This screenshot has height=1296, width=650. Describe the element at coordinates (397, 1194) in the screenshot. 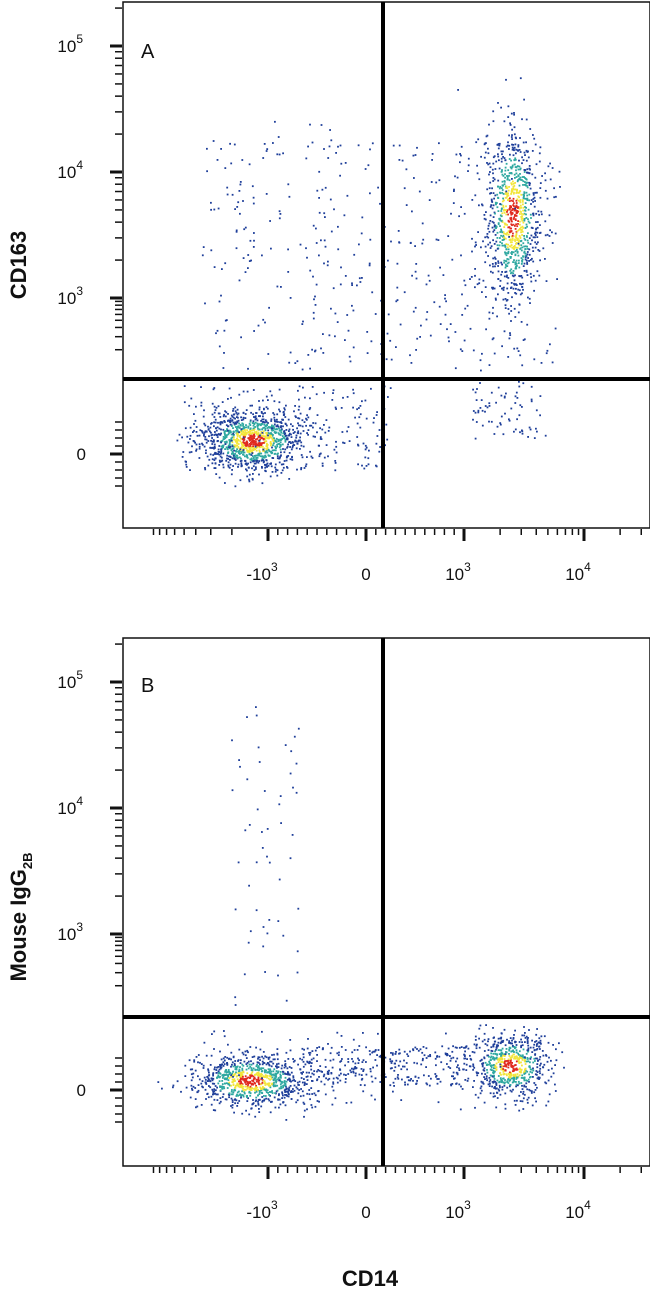

I see `x-axis: -1030103104105` at that location.